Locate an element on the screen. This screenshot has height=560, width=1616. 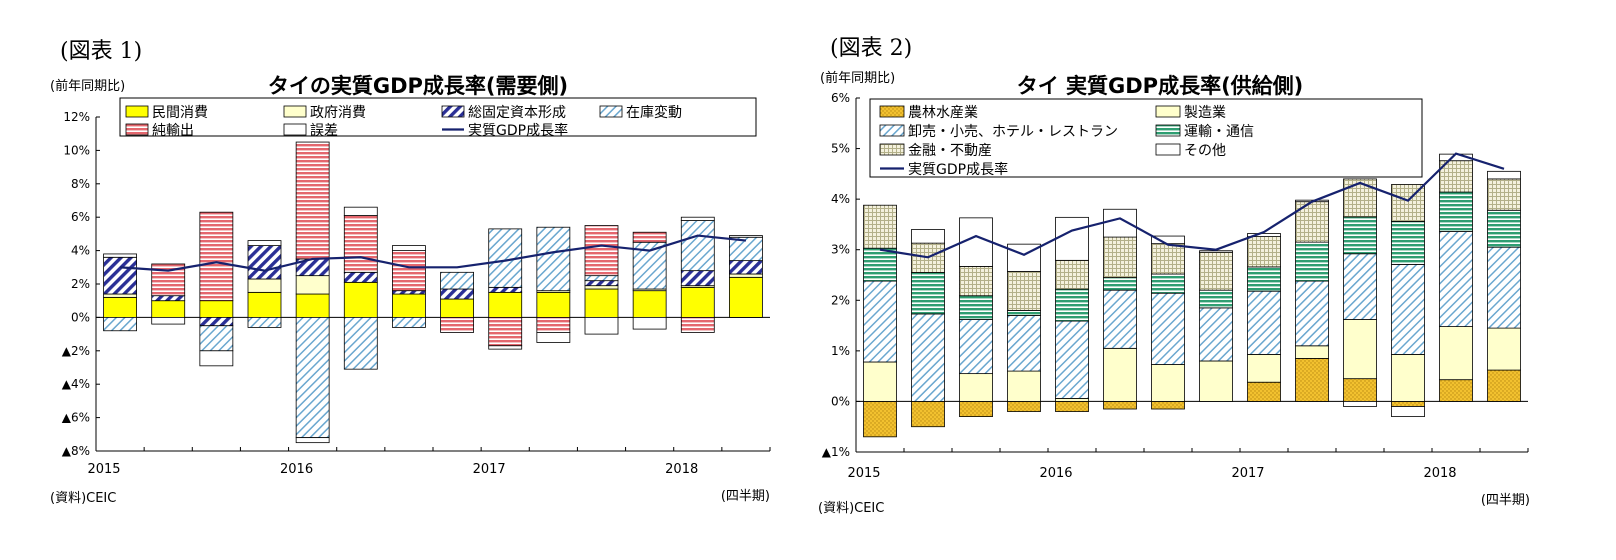
y-tick-label: 4% is located at coordinates (840, 199).